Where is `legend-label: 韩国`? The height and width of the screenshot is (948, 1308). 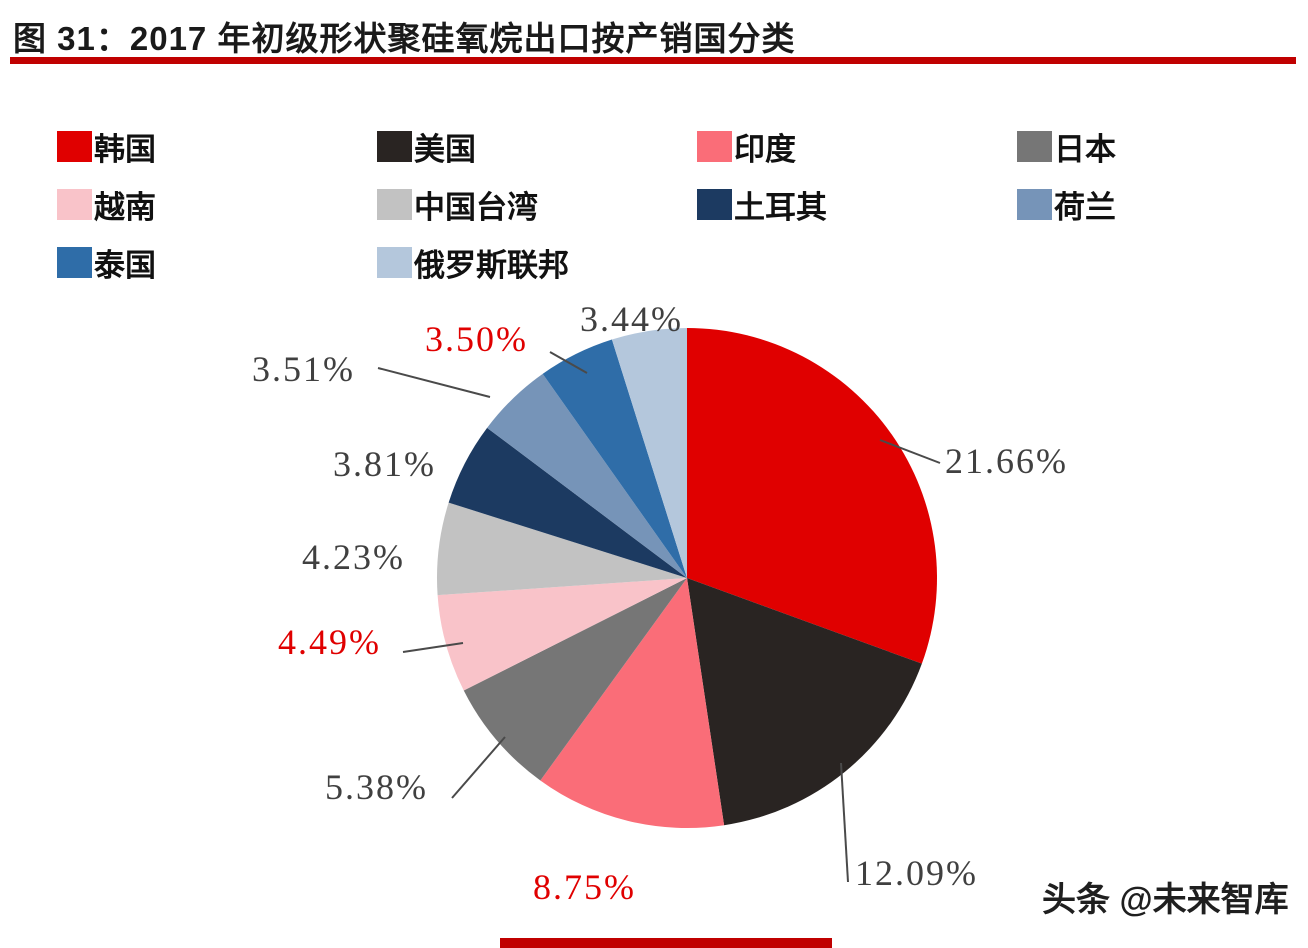
legend-label: 韩国 is located at coordinates (125, 149).